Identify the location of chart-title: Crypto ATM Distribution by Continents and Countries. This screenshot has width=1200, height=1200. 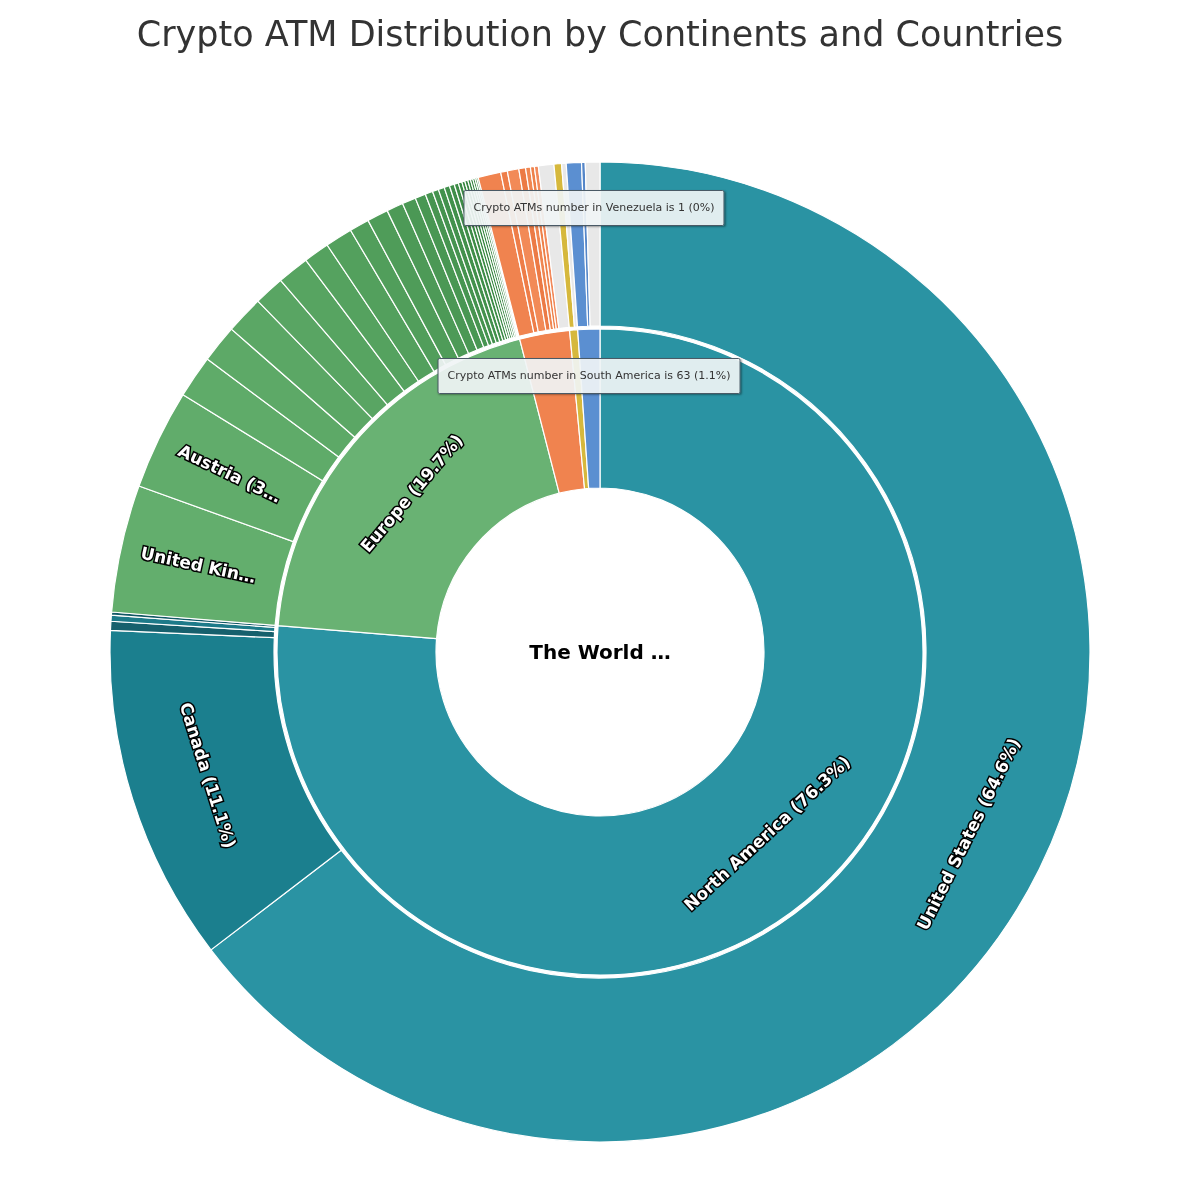
(600, 33).